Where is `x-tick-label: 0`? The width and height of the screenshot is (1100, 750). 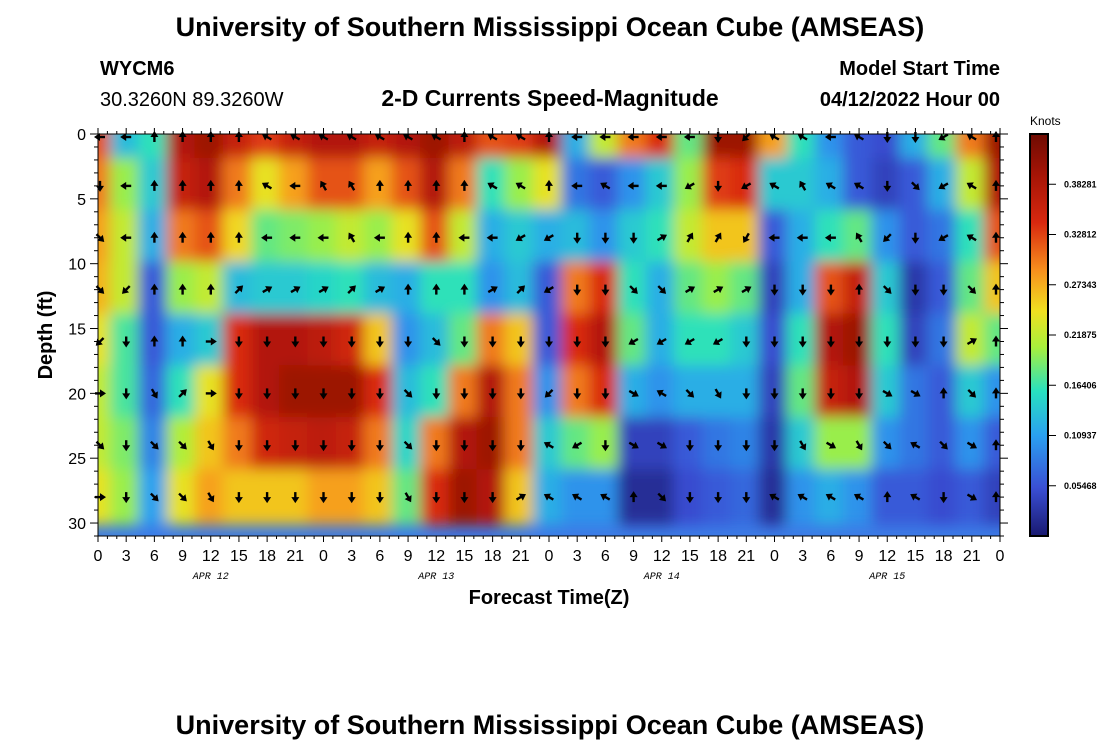 x-tick-label: 0 is located at coordinates (323, 556).